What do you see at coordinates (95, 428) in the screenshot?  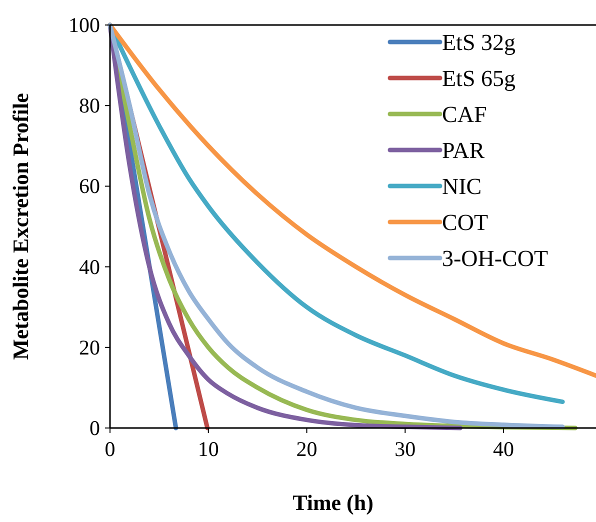 I see `y-tick-label: 0` at bounding box center [95, 428].